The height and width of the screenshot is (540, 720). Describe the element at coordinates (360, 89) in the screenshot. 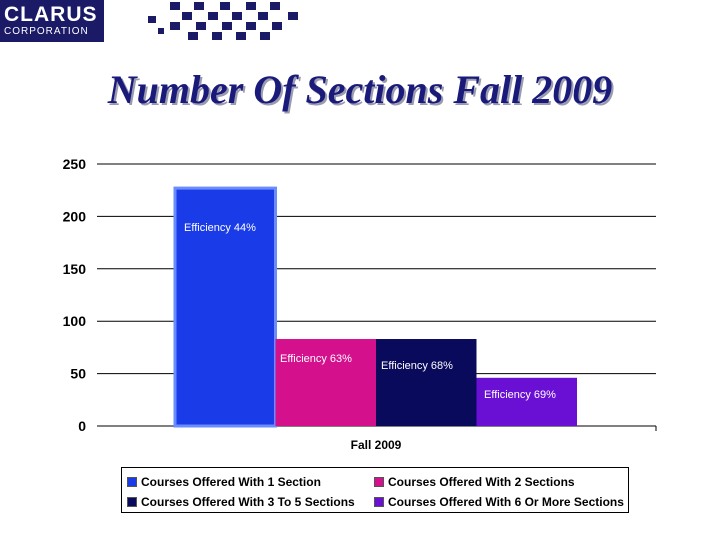

I see `slide-title: Number Of Sections Fall 2009` at that location.